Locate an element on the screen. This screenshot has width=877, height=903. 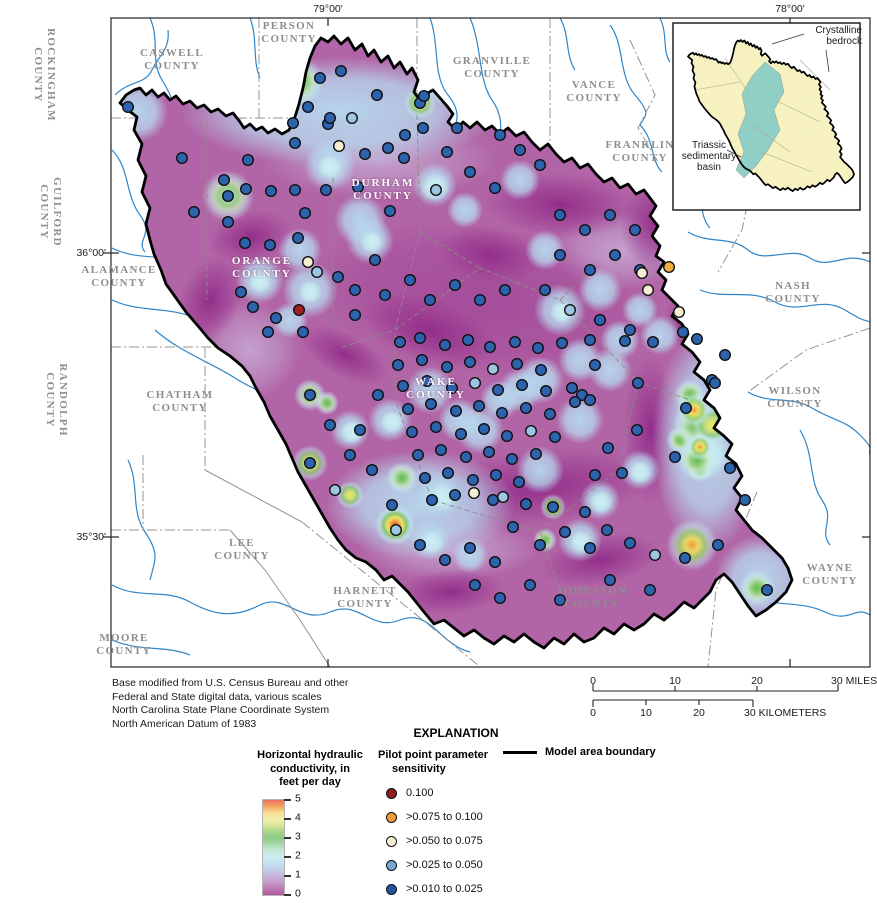
model-boundary-symbol is located at coordinates (520, 752).